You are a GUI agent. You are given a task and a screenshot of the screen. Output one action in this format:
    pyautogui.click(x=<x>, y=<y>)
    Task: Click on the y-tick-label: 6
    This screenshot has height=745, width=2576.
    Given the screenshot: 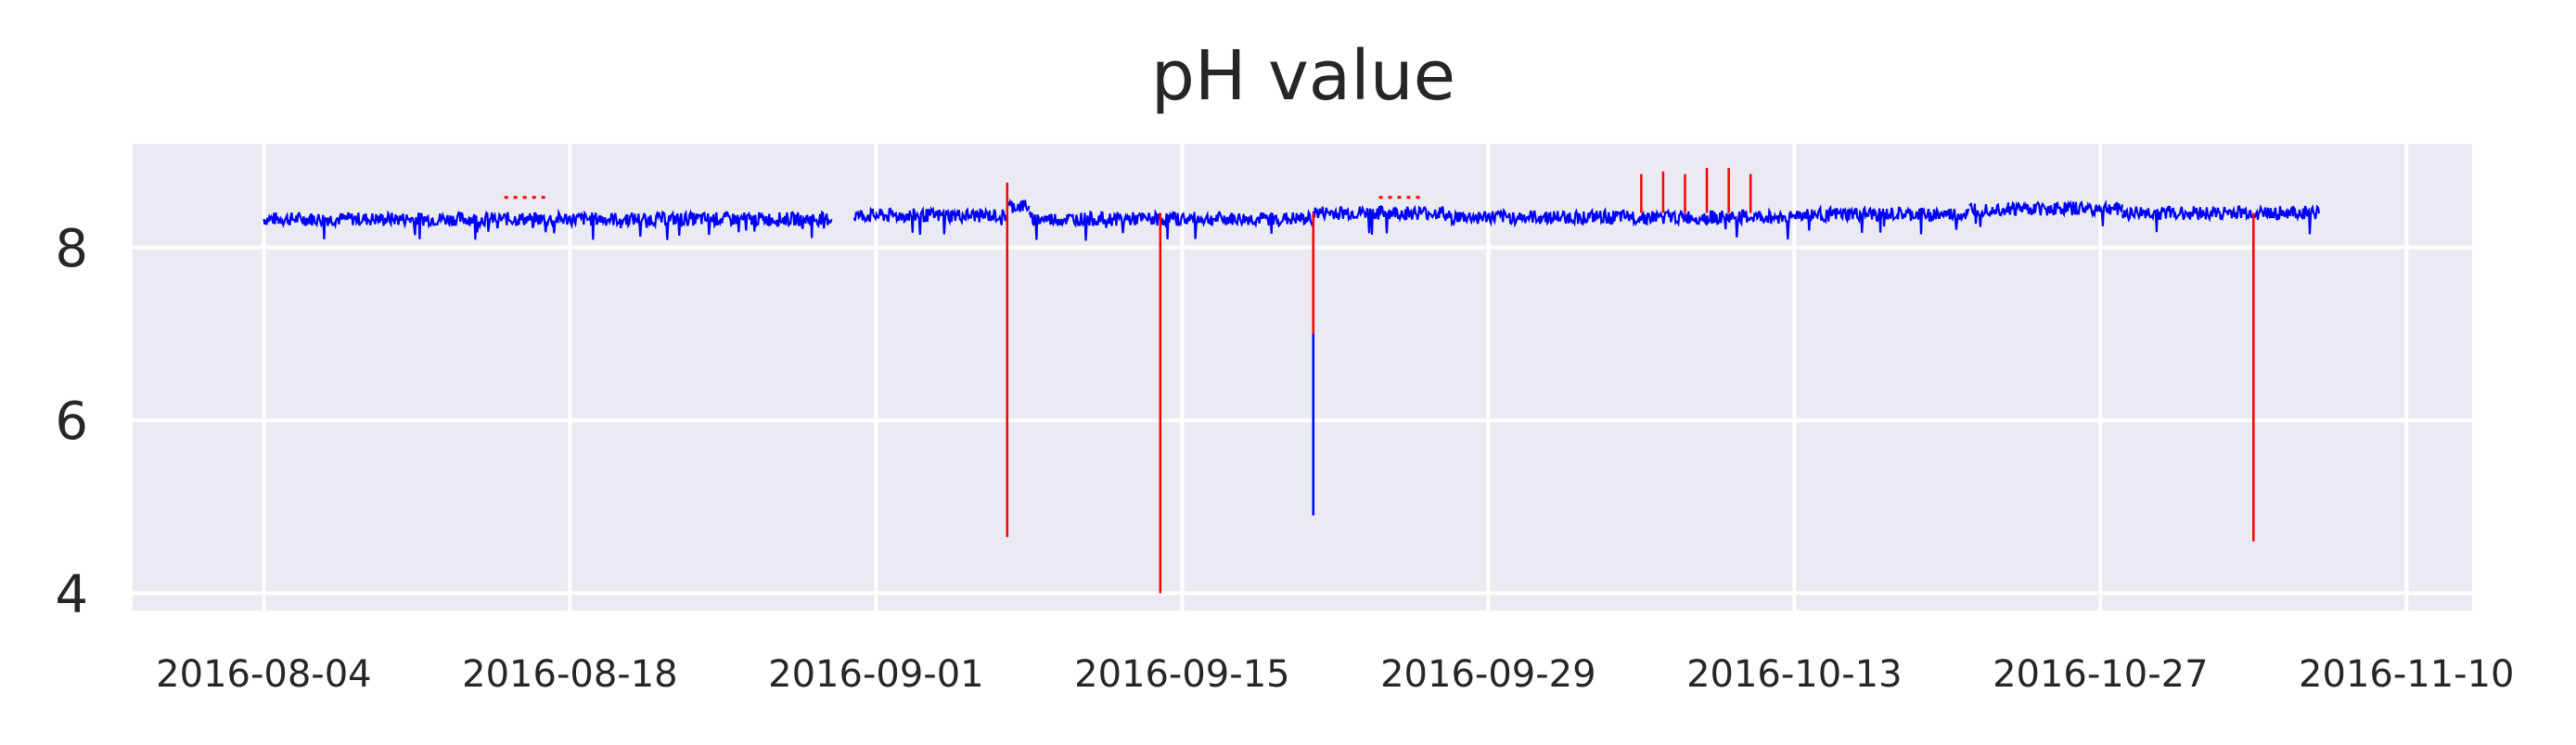 What is the action you would take?
    pyautogui.click(x=71, y=422)
    